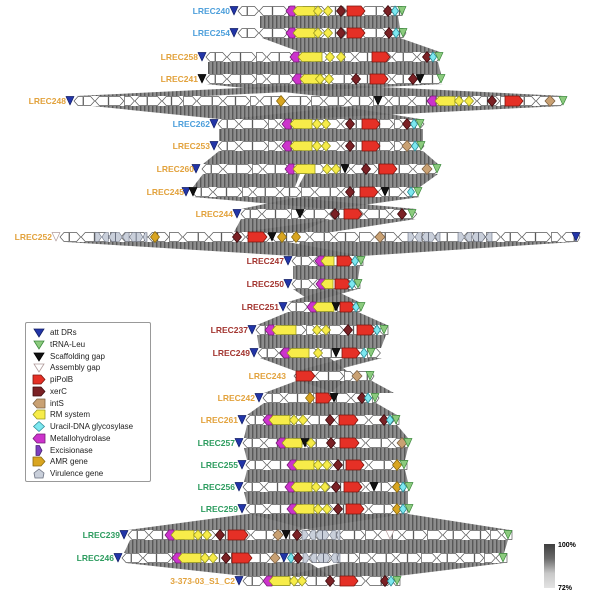  Describe the element at coordinates (306, 487) in the screenshot. I see `genome-track-LREC256: LREC256` at that location.